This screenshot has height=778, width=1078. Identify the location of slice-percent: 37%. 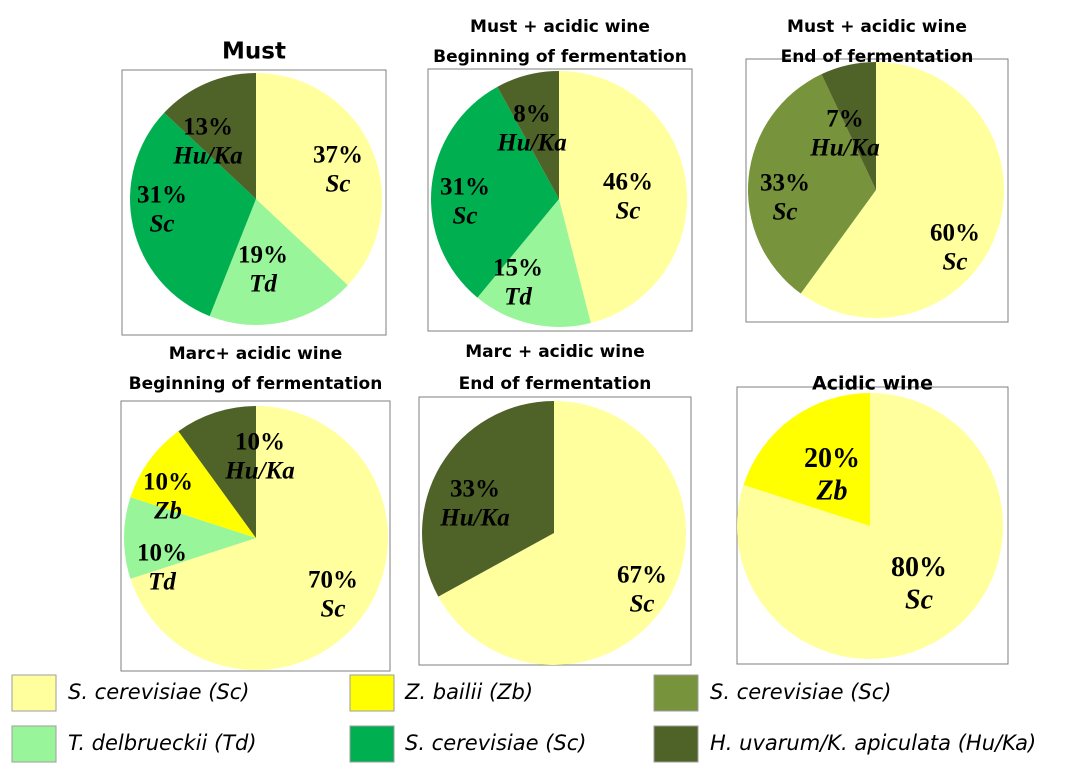
(338, 155).